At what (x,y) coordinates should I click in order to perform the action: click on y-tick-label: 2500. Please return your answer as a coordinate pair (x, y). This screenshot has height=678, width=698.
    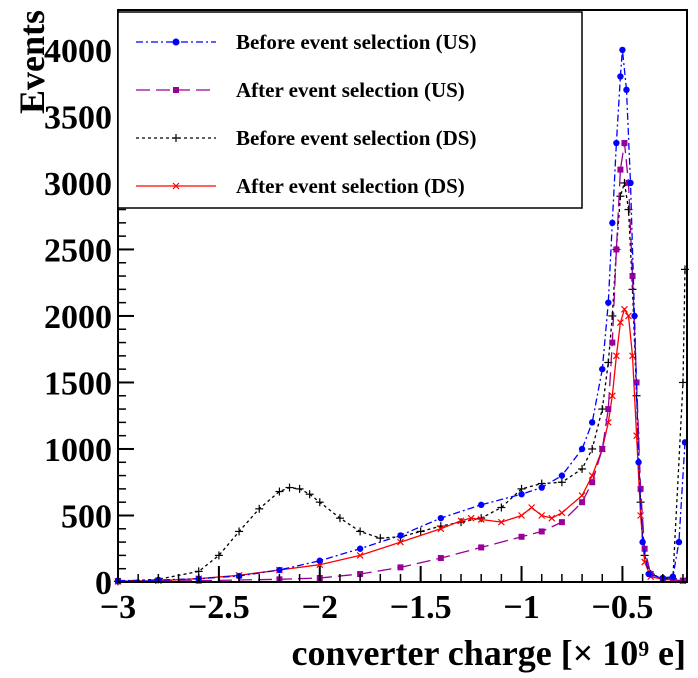
    Looking at the image, I should click on (78, 250).